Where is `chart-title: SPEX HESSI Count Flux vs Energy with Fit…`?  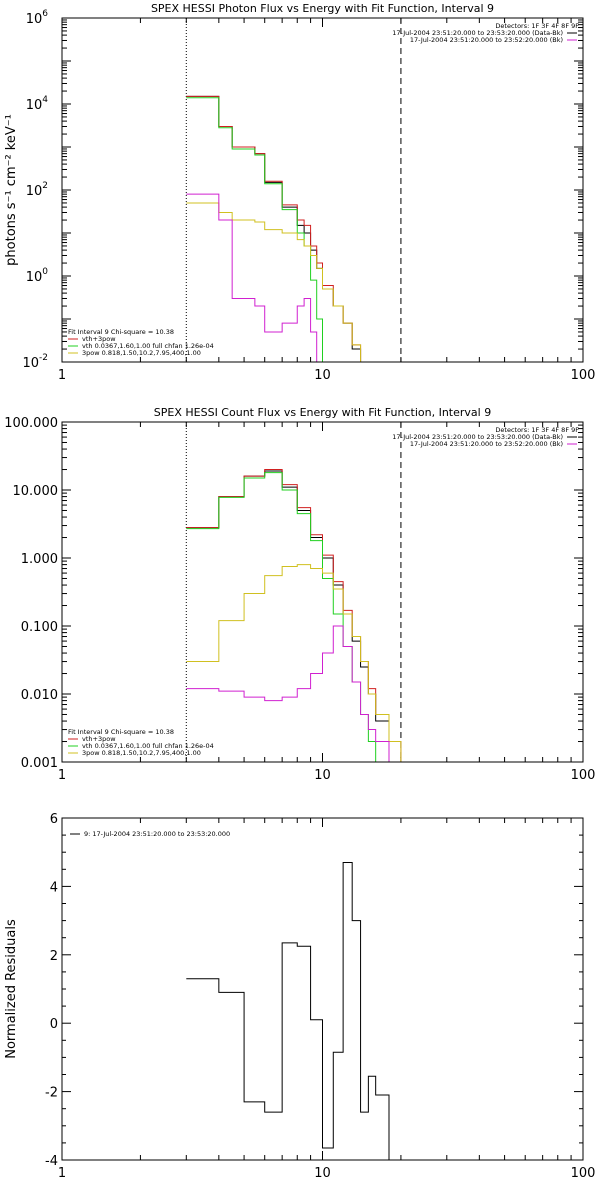 chart-title: SPEX HESSI Count Flux vs Energy with Fit… is located at coordinates (322, 412).